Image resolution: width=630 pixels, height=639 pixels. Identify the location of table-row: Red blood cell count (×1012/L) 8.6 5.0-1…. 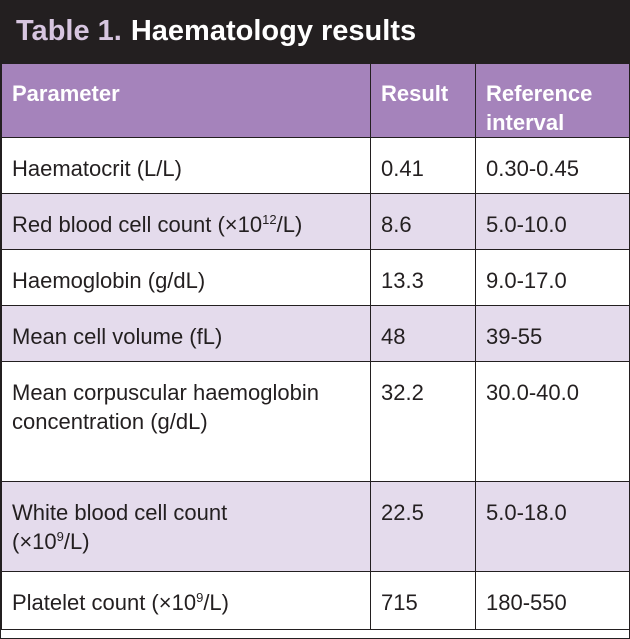
(315, 221).